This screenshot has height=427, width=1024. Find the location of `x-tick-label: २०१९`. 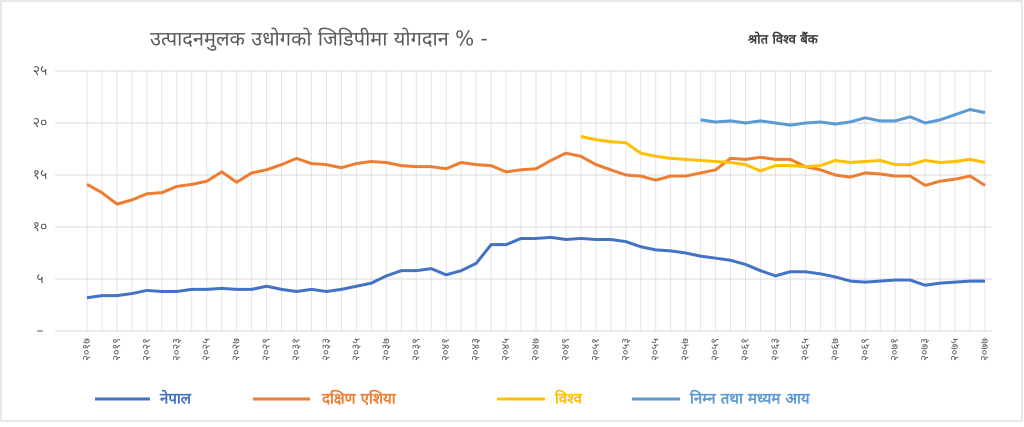

x-tick-label: २०१९ is located at coordinates (116, 349).